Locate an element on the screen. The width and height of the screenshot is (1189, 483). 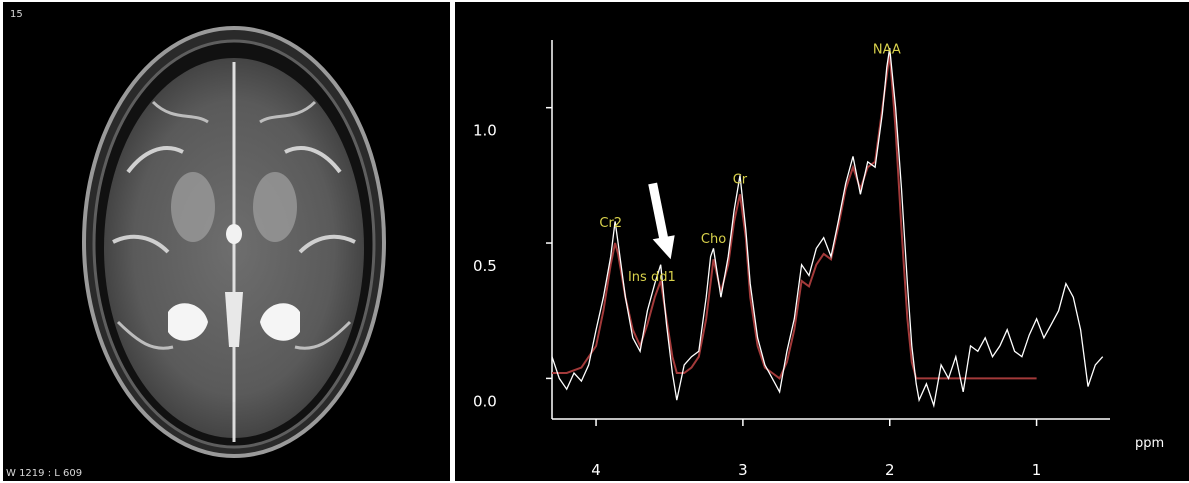
window-level-readout: W 1219 : L 609 is located at coordinates (44, 473).